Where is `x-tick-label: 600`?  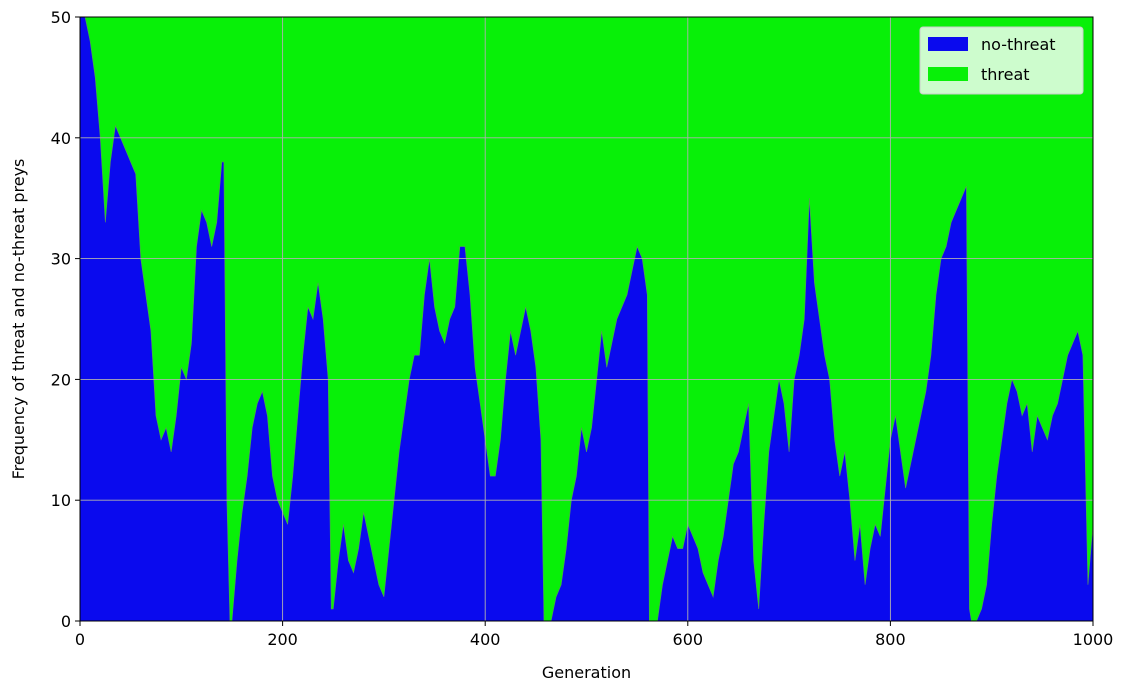
x-tick-label: 600 is located at coordinates (688, 639).